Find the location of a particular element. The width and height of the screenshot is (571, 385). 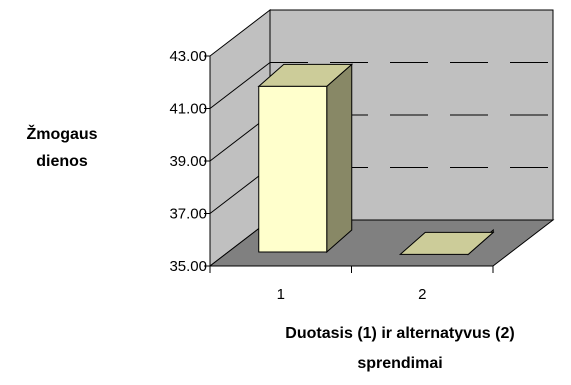

bar-top is located at coordinates (446, 243).